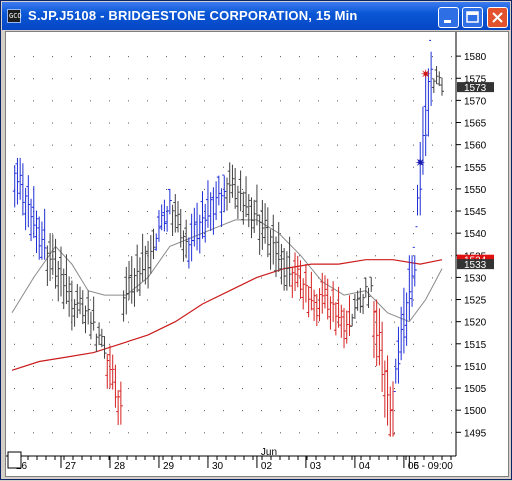  I want to click on close-button, so click(497, 17).